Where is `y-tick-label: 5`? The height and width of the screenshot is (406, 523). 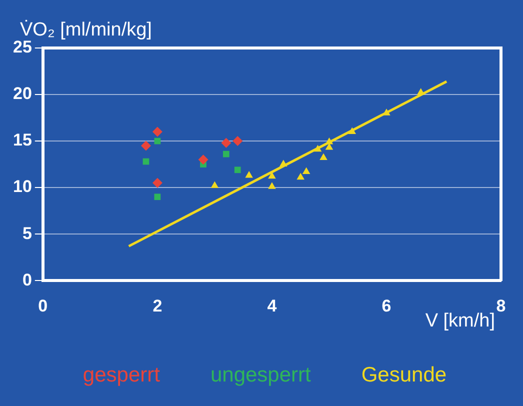
y-tick-label: 5 is located at coordinates (27, 233).